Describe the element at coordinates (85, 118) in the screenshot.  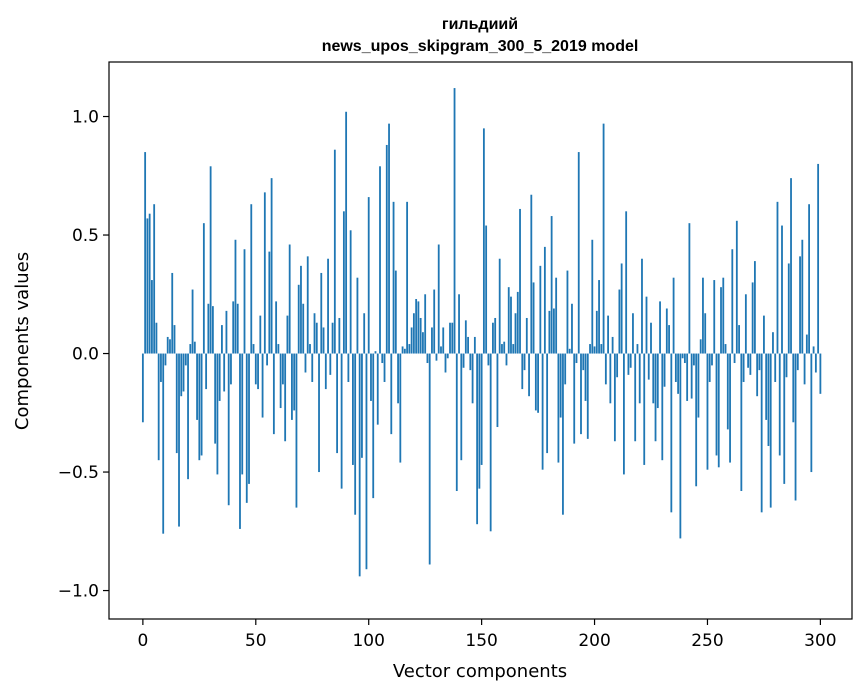
I see `y-tick-label: 1.0` at that location.